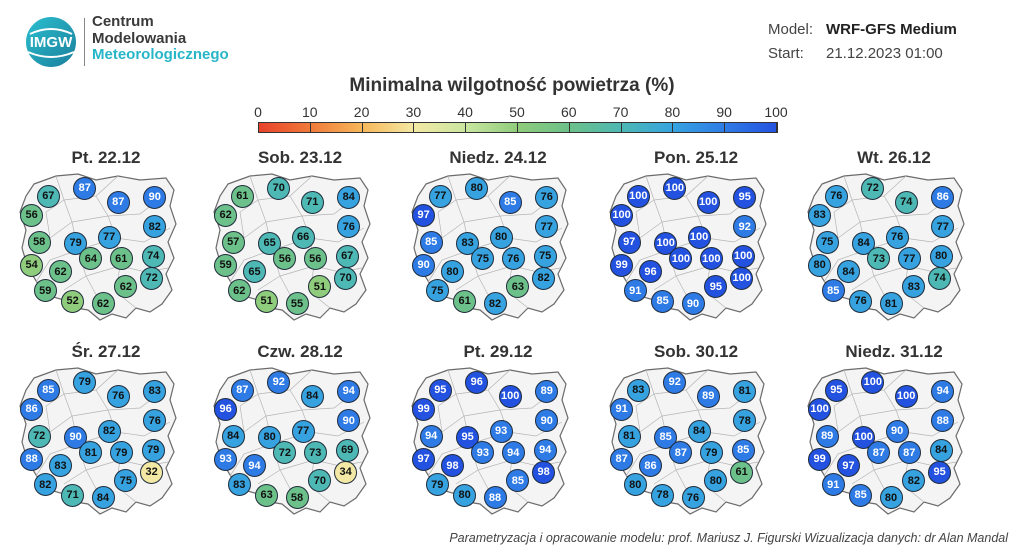 The image size is (1024, 549). I want to click on colorbar-tick-label: 10, so click(310, 112).